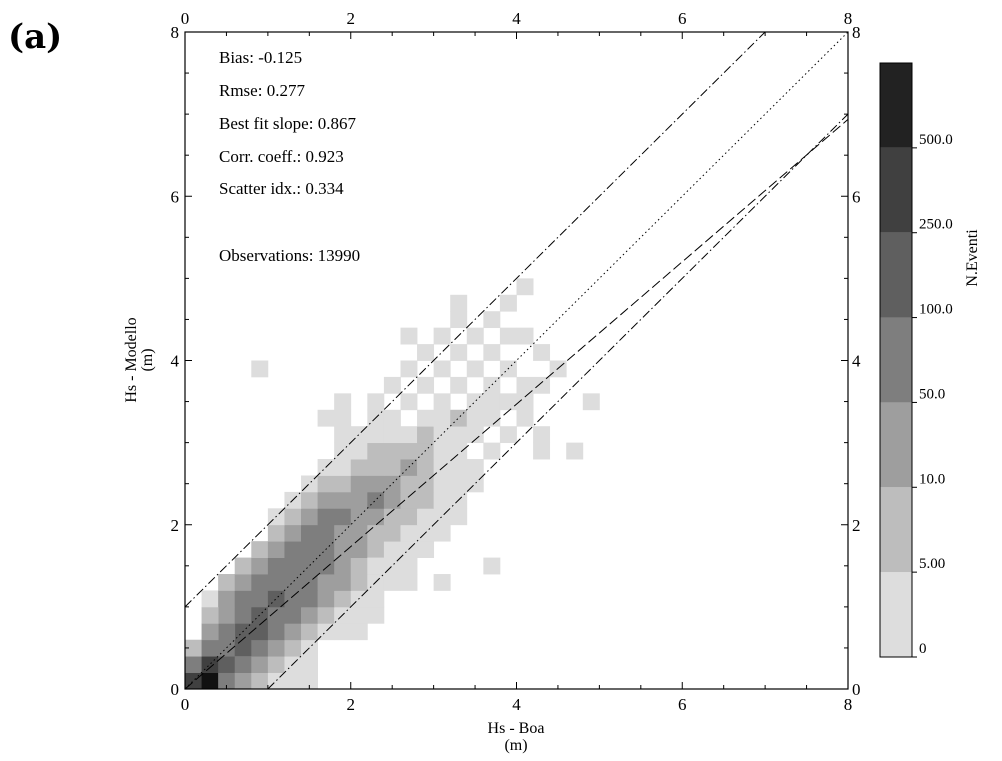  Describe the element at coordinates (260, 57) in the screenshot. I see `stat-bias: Bias: -0.125` at that location.